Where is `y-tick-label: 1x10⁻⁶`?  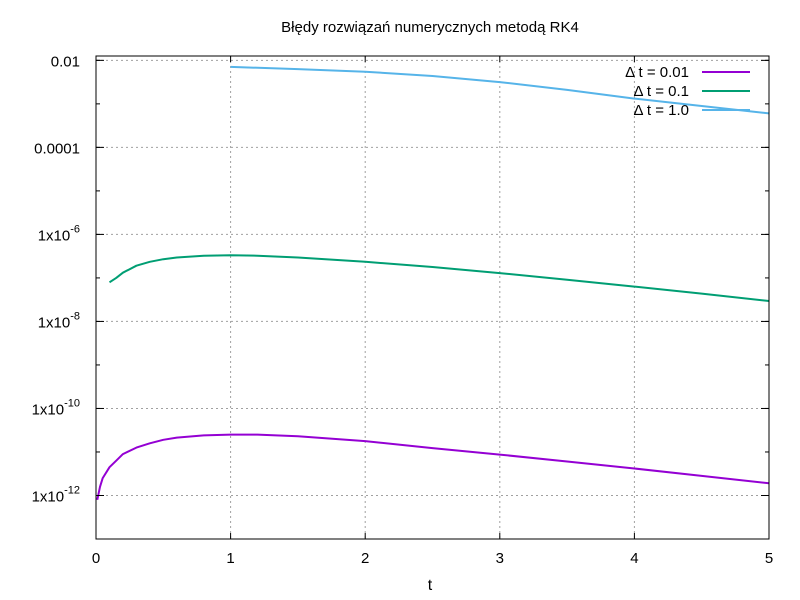 y-tick-label: 1x10⁻⁶ is located at coordinates (59, 233).